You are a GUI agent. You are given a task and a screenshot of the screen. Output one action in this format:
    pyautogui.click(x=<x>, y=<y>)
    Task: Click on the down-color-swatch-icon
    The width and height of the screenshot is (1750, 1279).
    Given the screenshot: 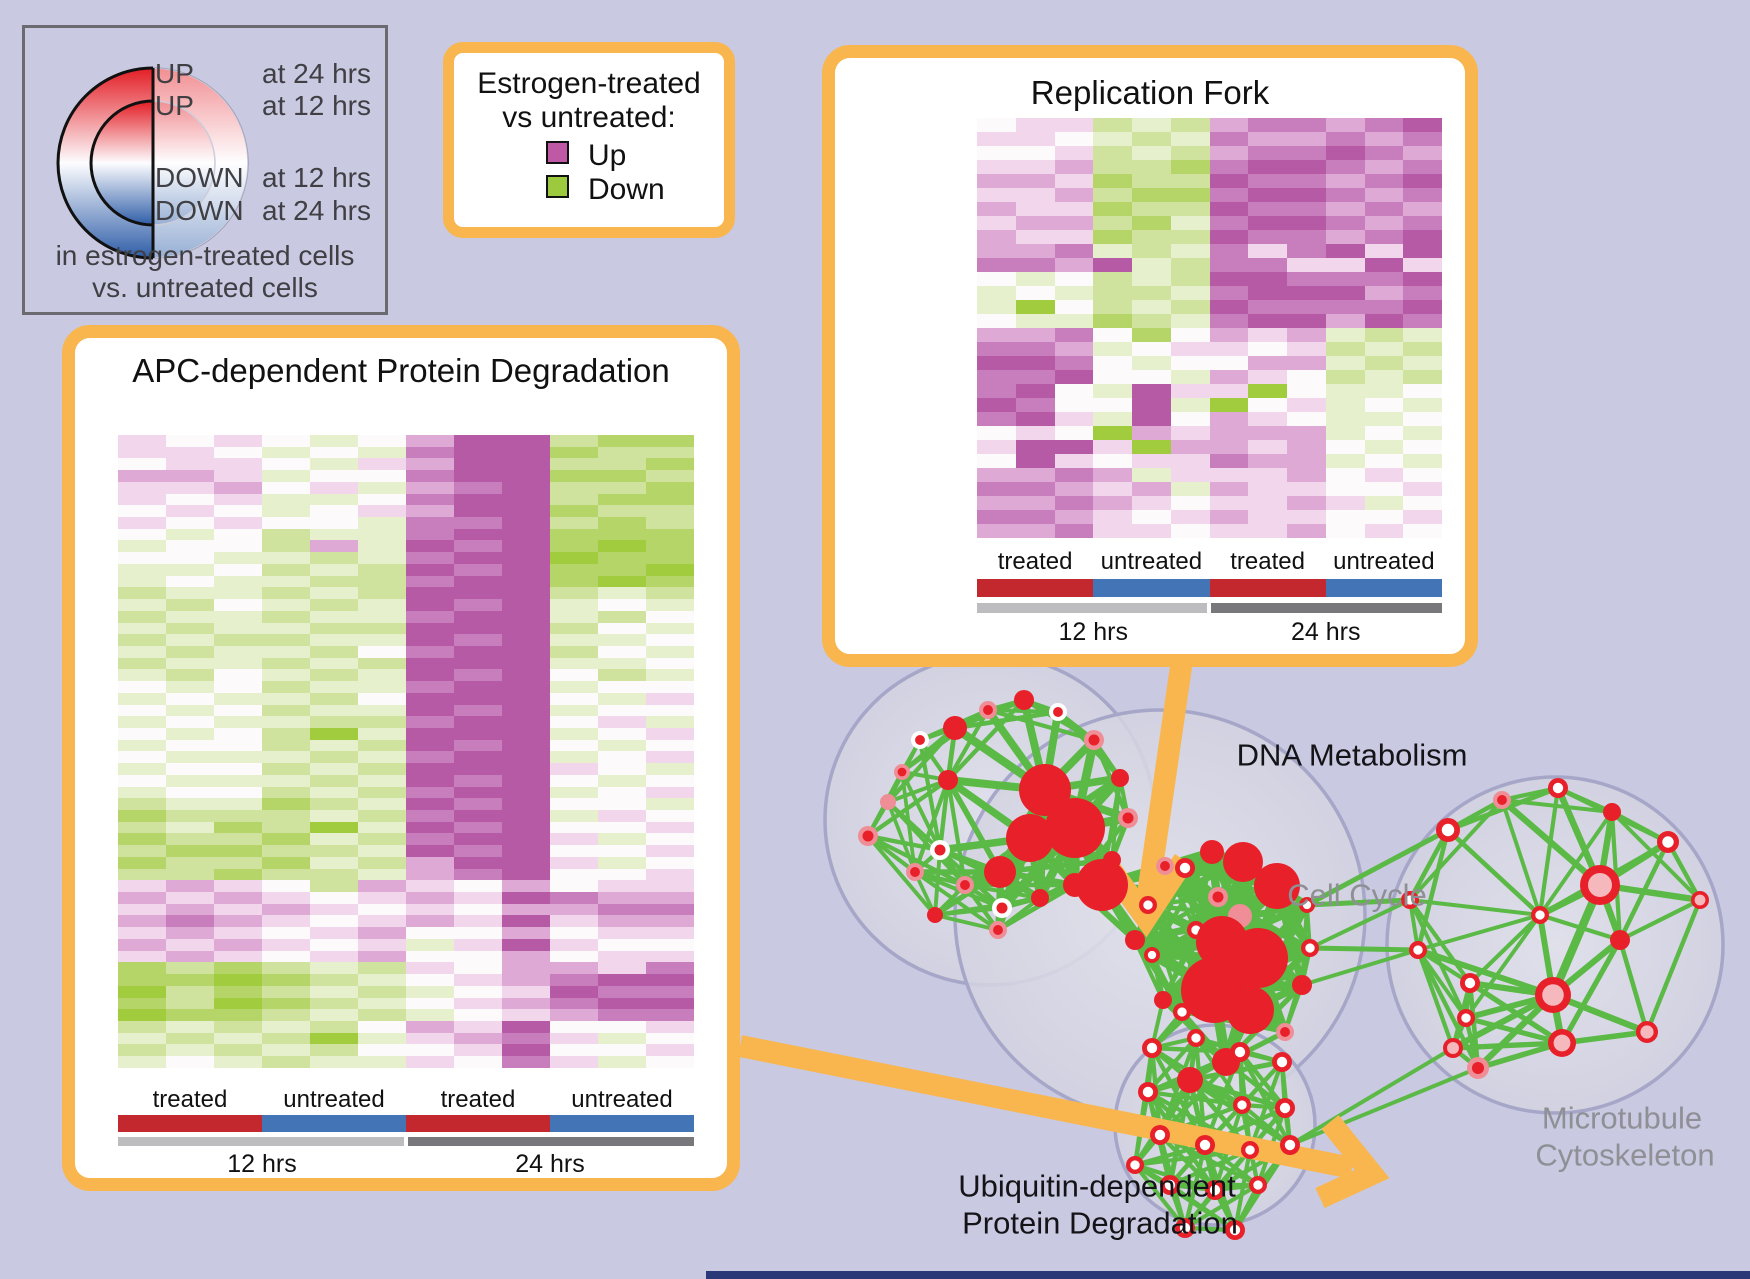 What is the action you would take?
    pyautogui.click(x=557, y=186)
    